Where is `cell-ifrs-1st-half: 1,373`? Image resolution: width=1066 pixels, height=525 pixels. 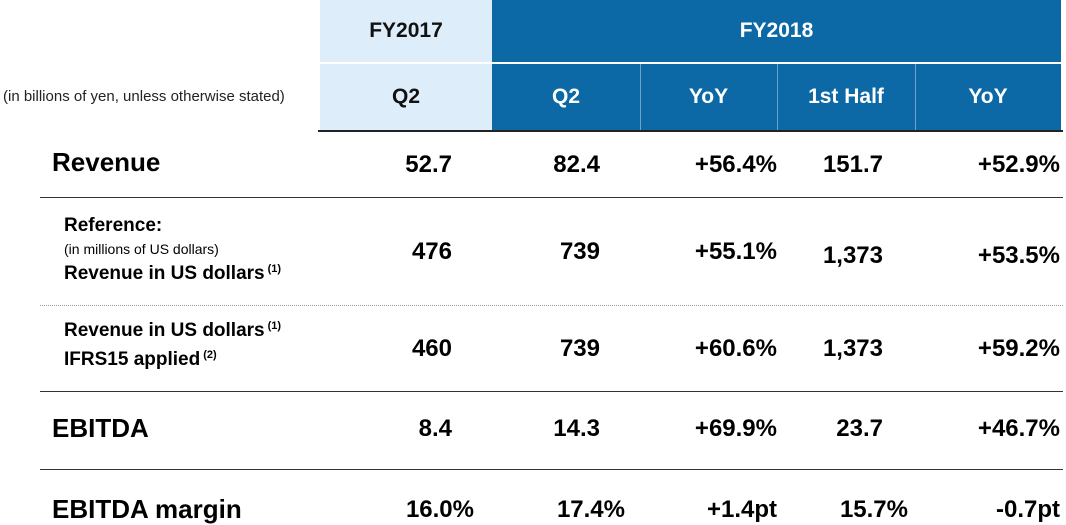 cell-ifrs-1st-half: 1,373 is located at coordinates (852, 348).